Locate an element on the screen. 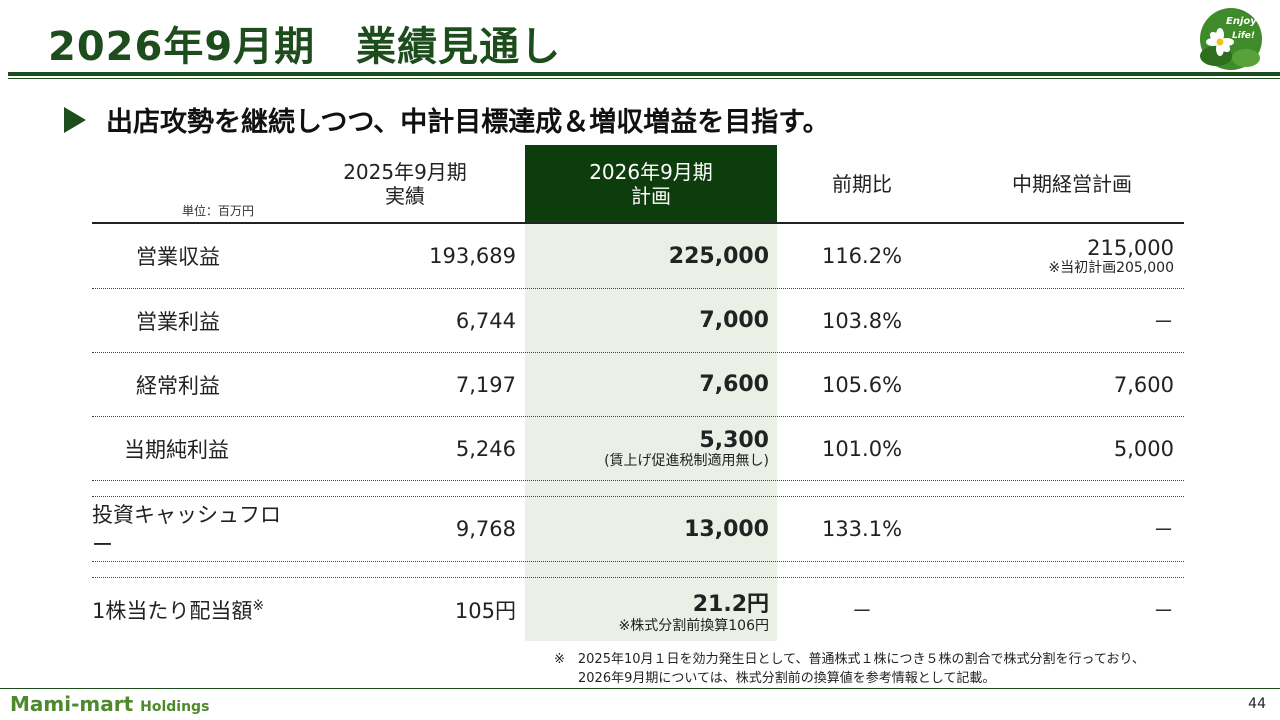 This screenshot has width=1280, height=720. midterm-value: 7,600 is located at coordinates (1143, 384).